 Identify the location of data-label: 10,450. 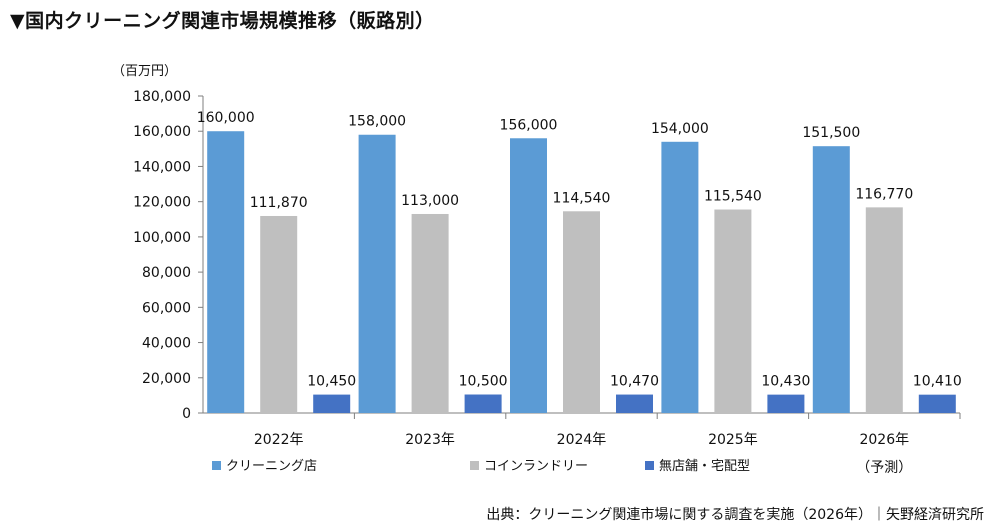
(331, 382).